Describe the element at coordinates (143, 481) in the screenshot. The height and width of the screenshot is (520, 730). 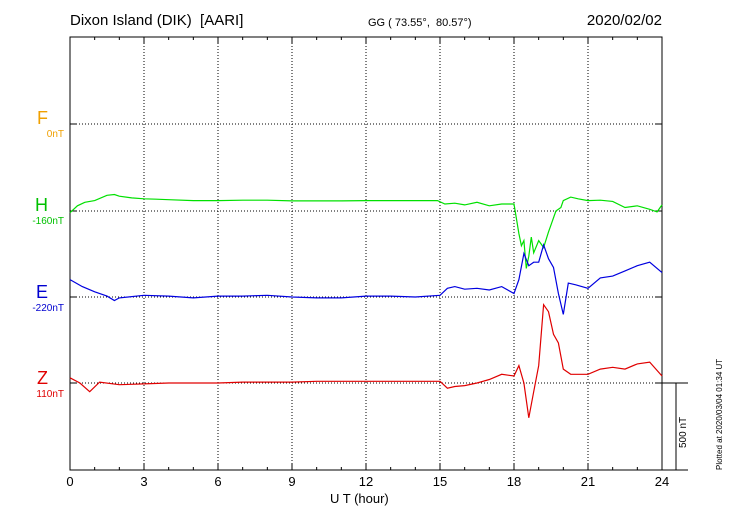
I see `x-tick-label: 3` at that location.